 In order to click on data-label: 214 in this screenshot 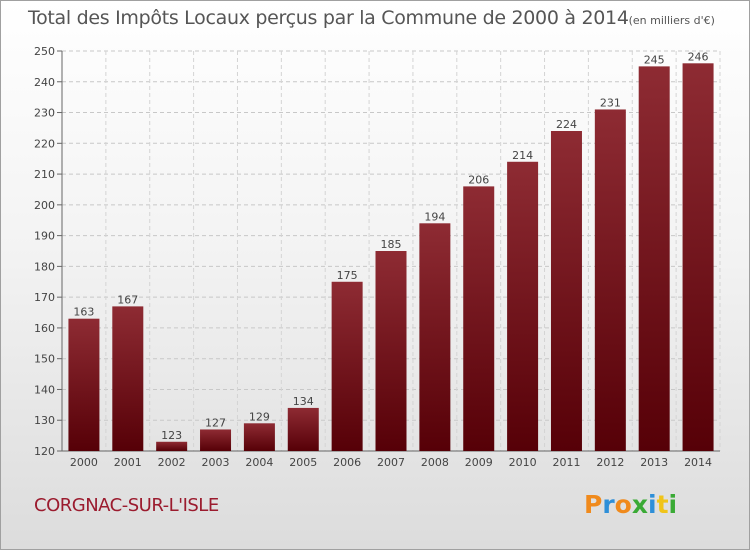, I will do `click(522, 155)`.